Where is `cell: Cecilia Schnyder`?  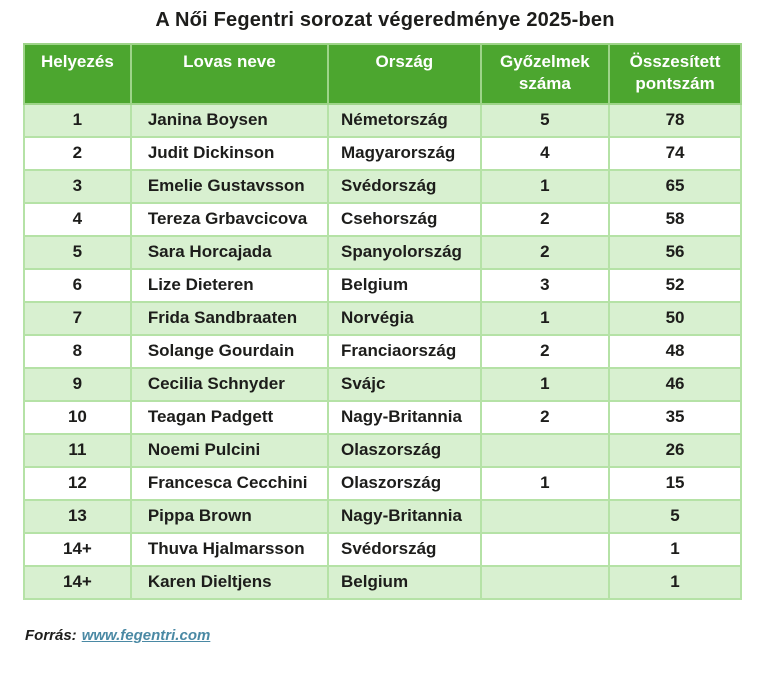 cell: Cecilia Schnyder is located at coordinates (229, 385).